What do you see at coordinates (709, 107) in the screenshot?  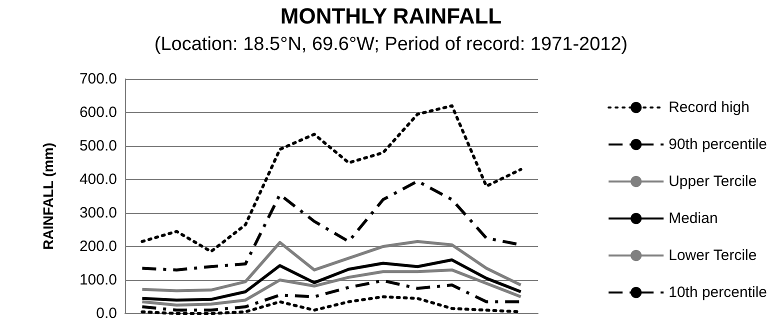 I see `legend-label: Record high` at bounding box center [709, 107].